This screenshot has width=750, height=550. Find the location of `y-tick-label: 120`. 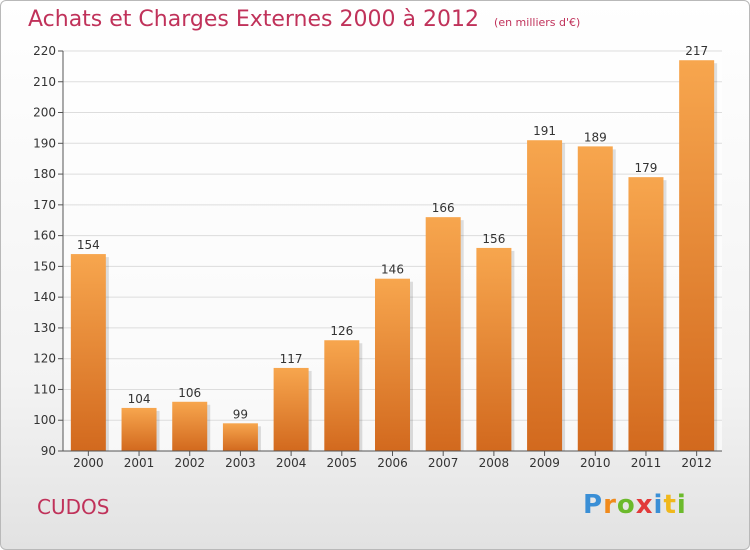

y-tick-label: 120 is located at coordinates (44, 359).